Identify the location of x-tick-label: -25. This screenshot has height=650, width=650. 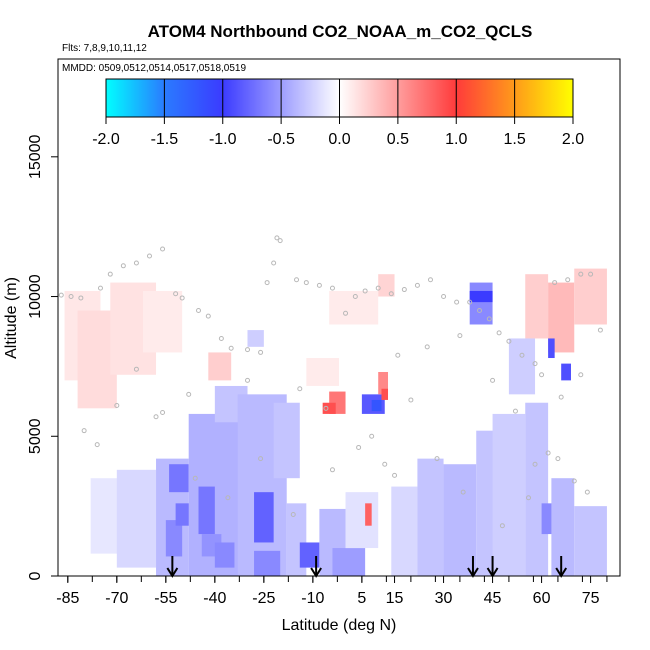
(263, 598).